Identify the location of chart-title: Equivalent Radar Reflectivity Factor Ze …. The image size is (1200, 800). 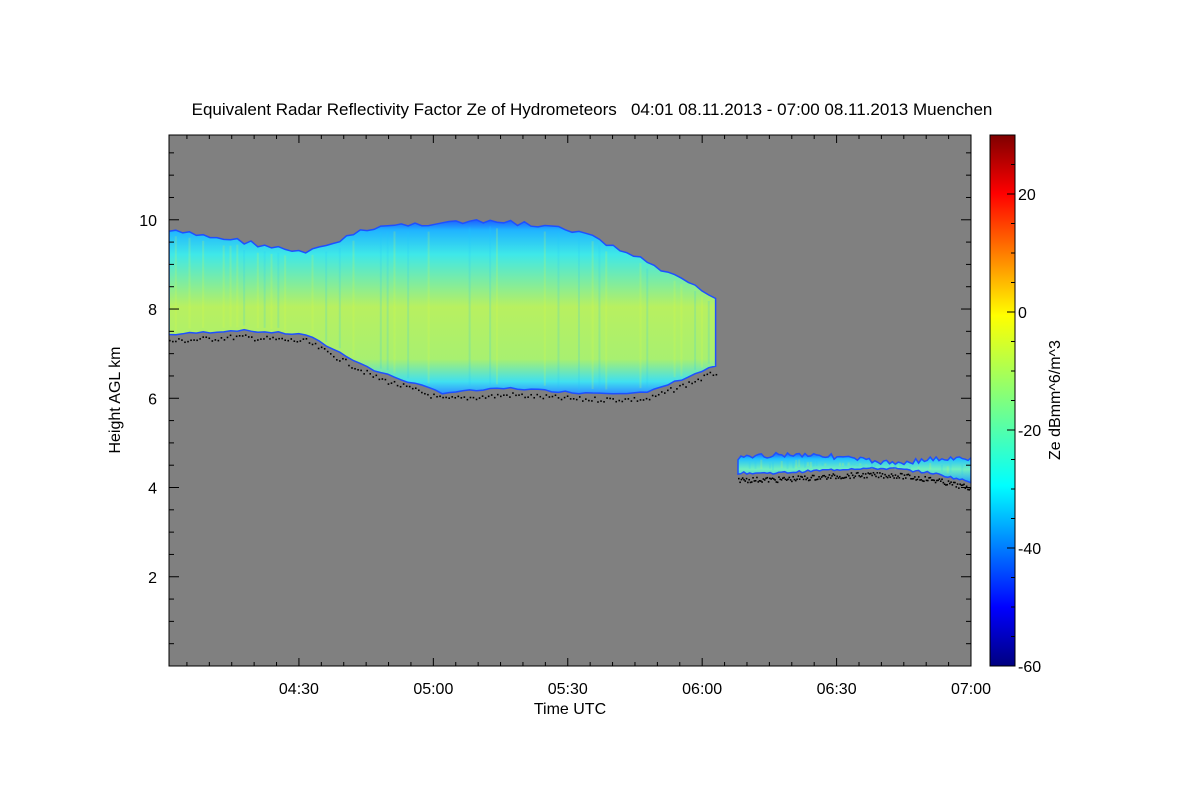
(592, 109).